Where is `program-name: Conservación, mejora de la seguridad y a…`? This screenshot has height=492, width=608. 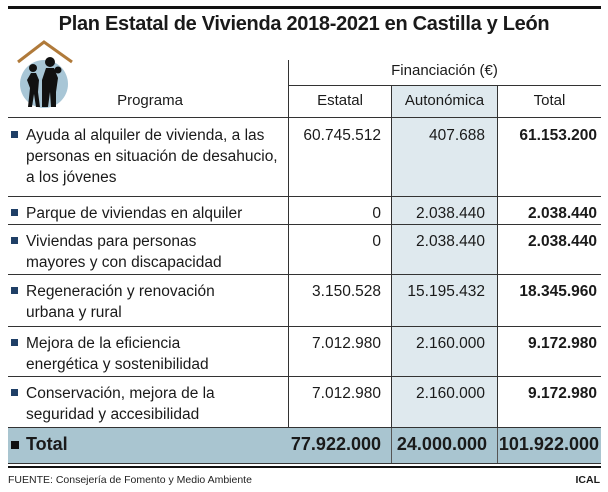 program-name: Conservación, mejora de la seguridad y a… is located at coordinates (120, 404).